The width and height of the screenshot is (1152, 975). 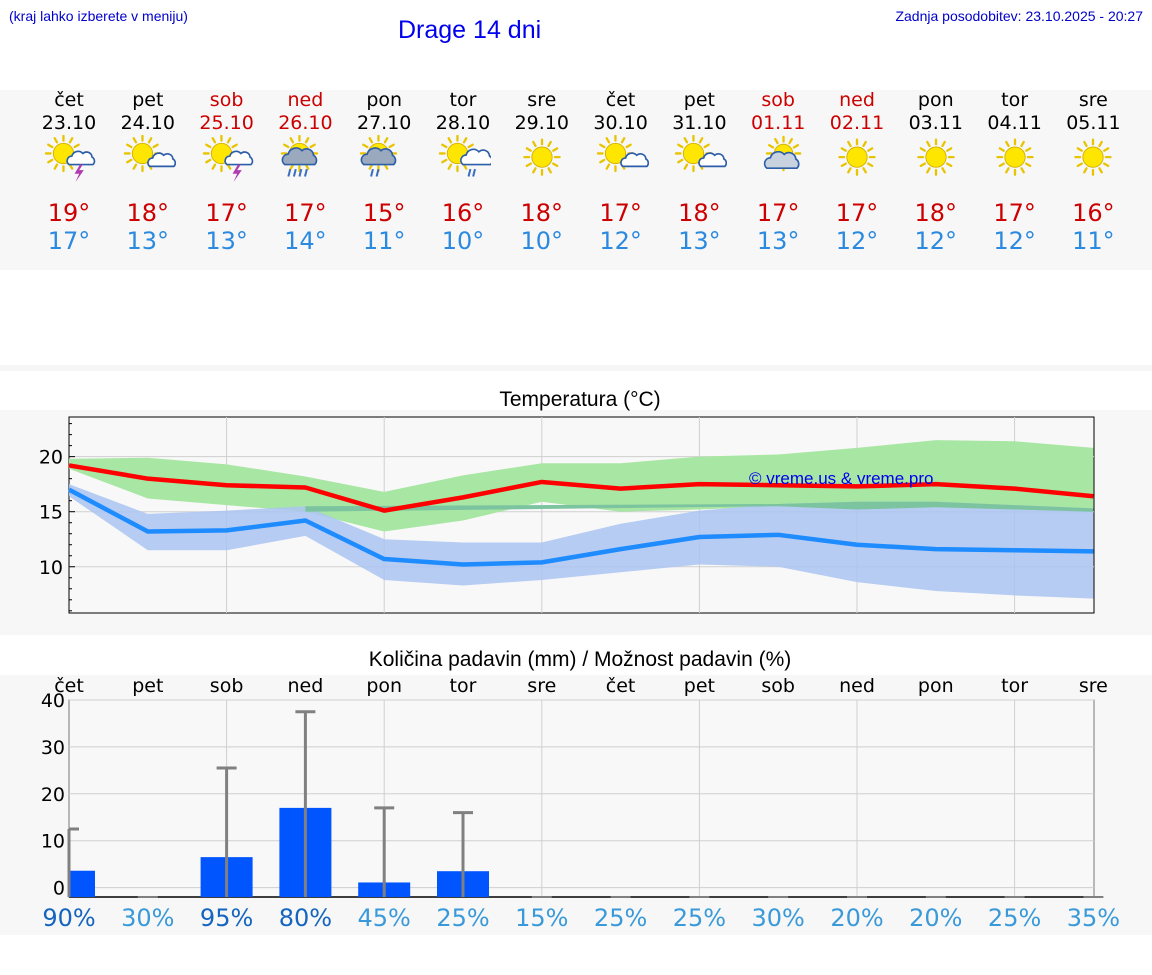 I want to click on min-temperature: 10°, so click(x=542, y=241).